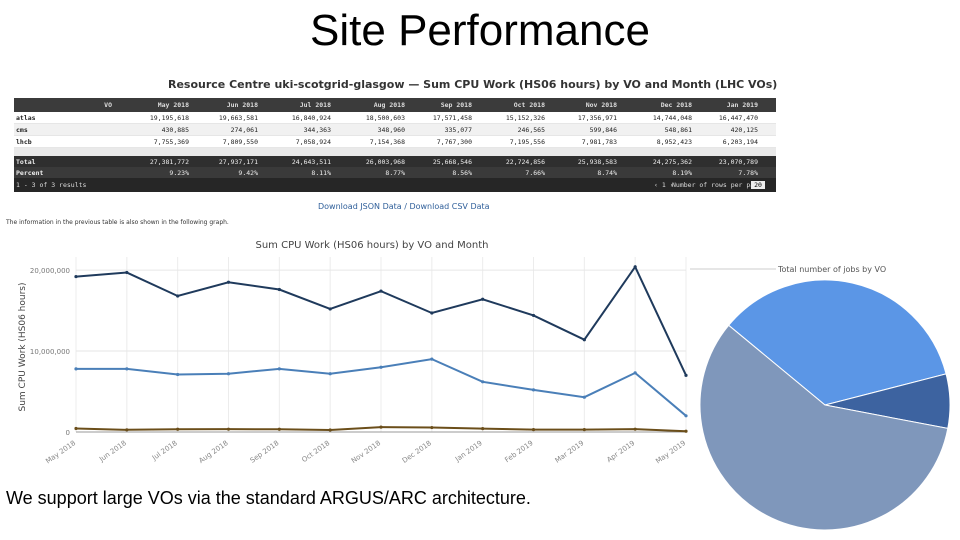 The image size is (960, 540). Describe the element at coordinates (527, 141) in the screenshot. I see `table-cell: 7,195,556` at that location.